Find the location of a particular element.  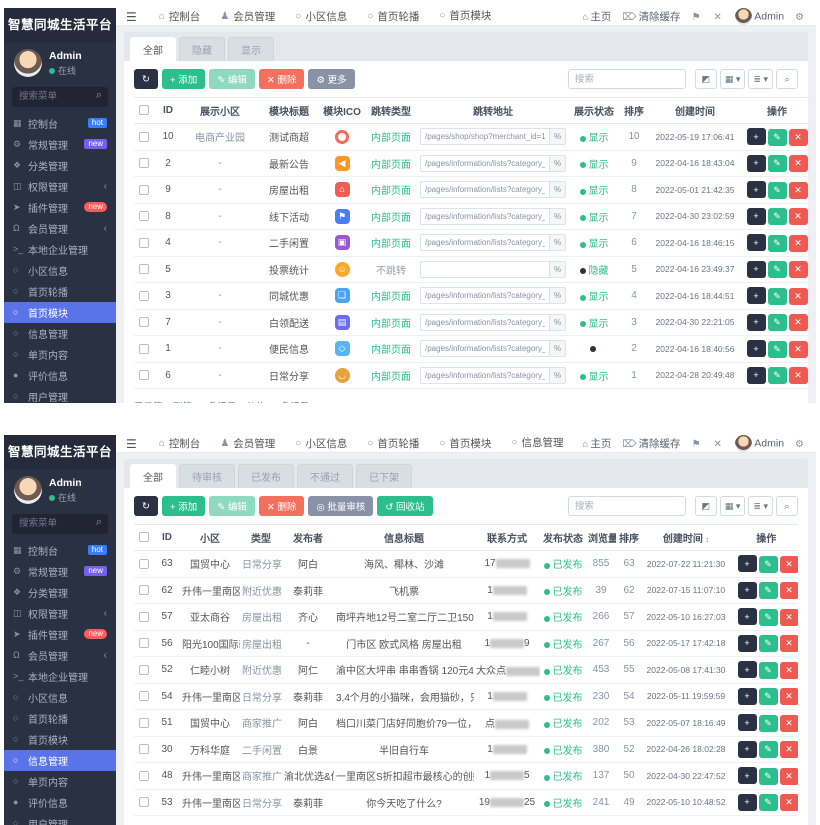

settings-gear-icon: ⚙ is located at coordinates (799, 444).